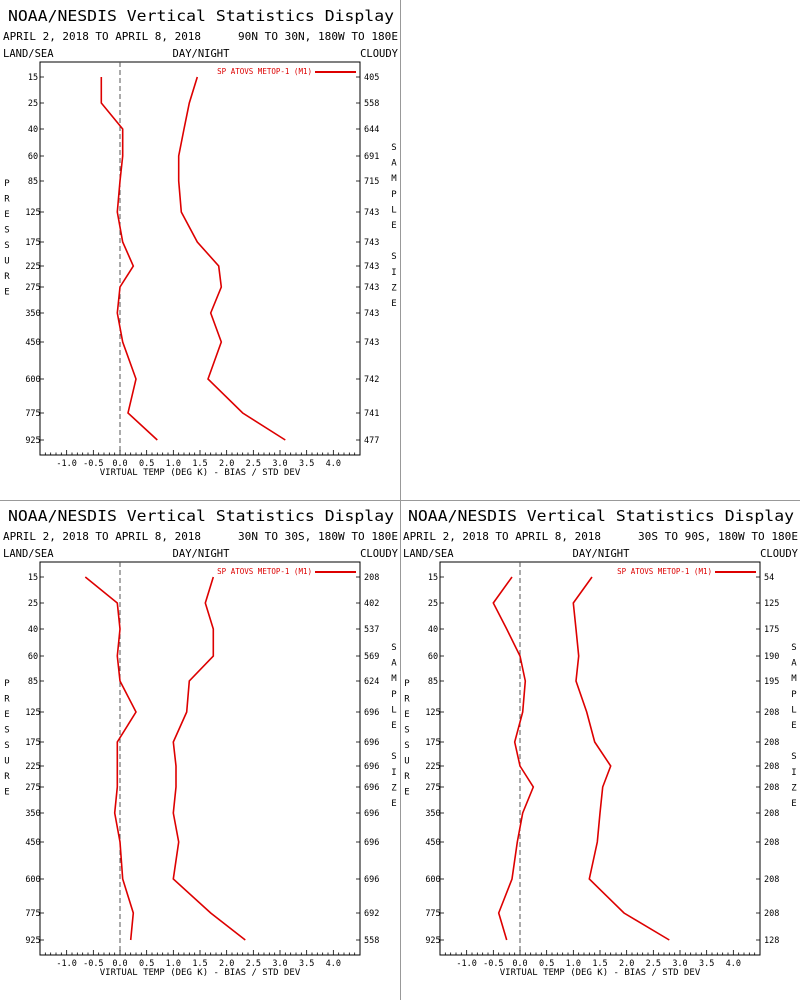 Image resolution: width=800 pixels, height=1000 pixels. I want to click on pressure-level-label: 450, so click(432, 843).